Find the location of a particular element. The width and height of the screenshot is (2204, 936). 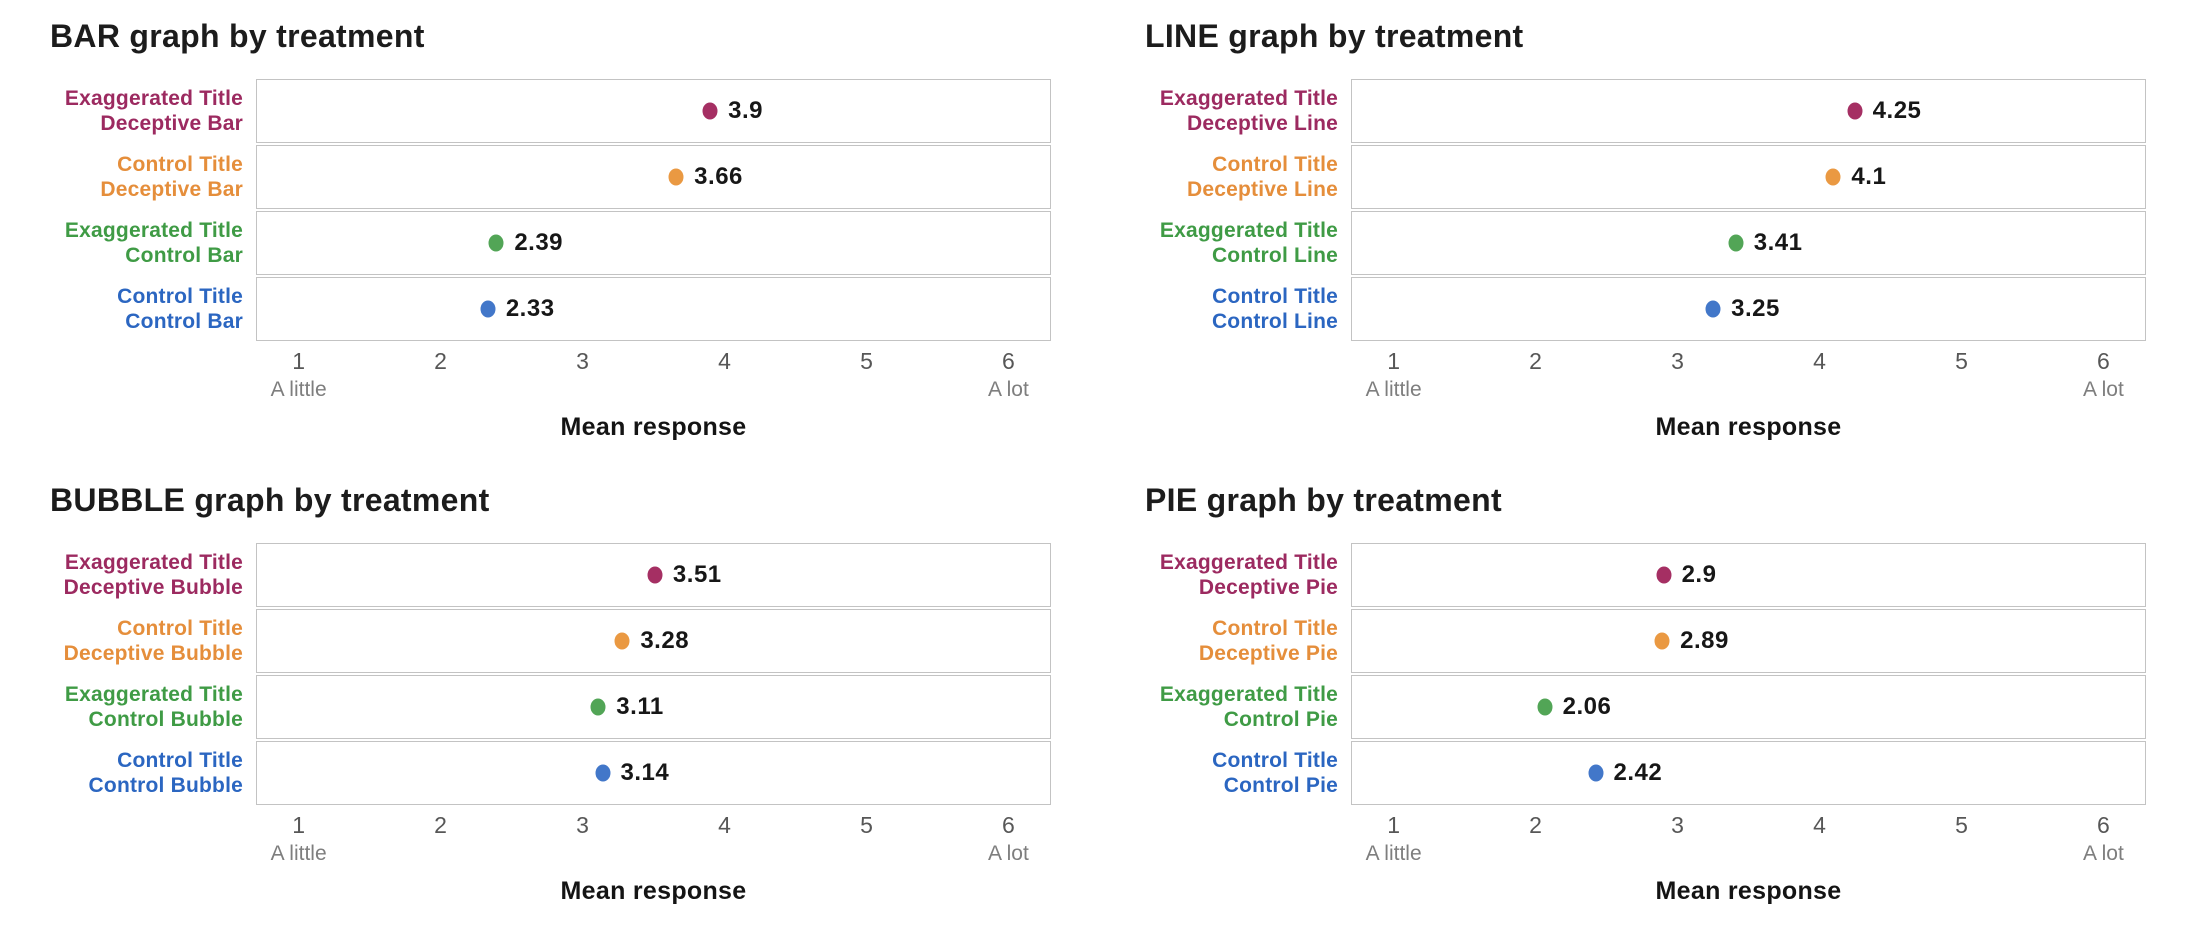

data-point-value: 2.9 is located at coordinates (1699, 574).